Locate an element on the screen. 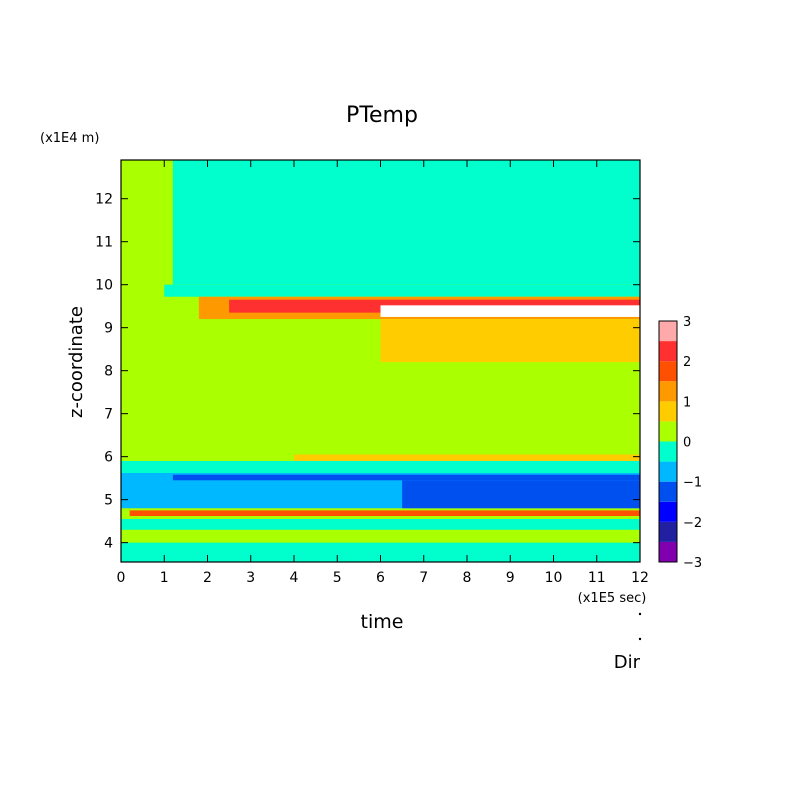 This screenshot has width=804, height=804. x-tick-label: 3 is located at coordinates (250, 578).